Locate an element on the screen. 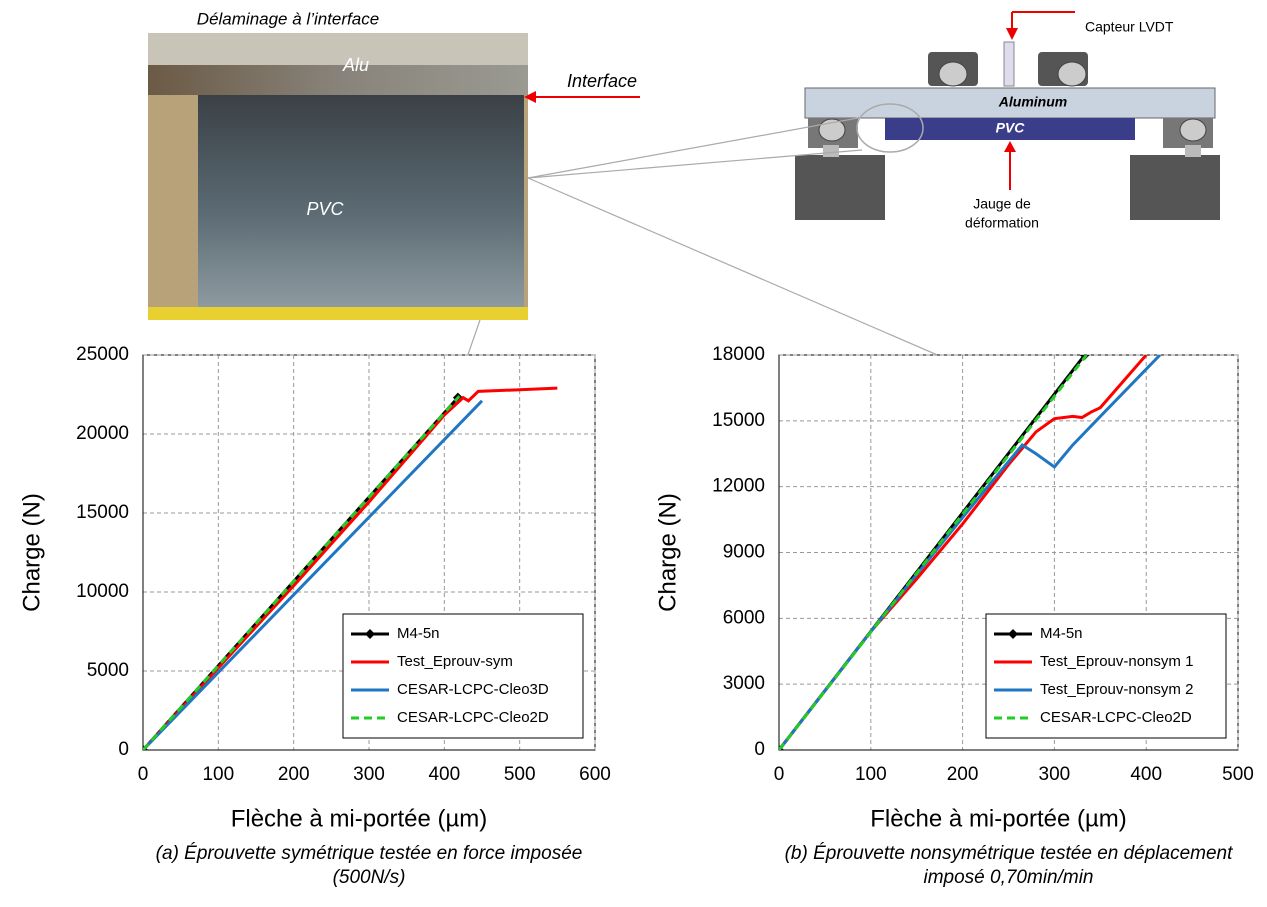  photo-top is located at coordinates (338, 49).